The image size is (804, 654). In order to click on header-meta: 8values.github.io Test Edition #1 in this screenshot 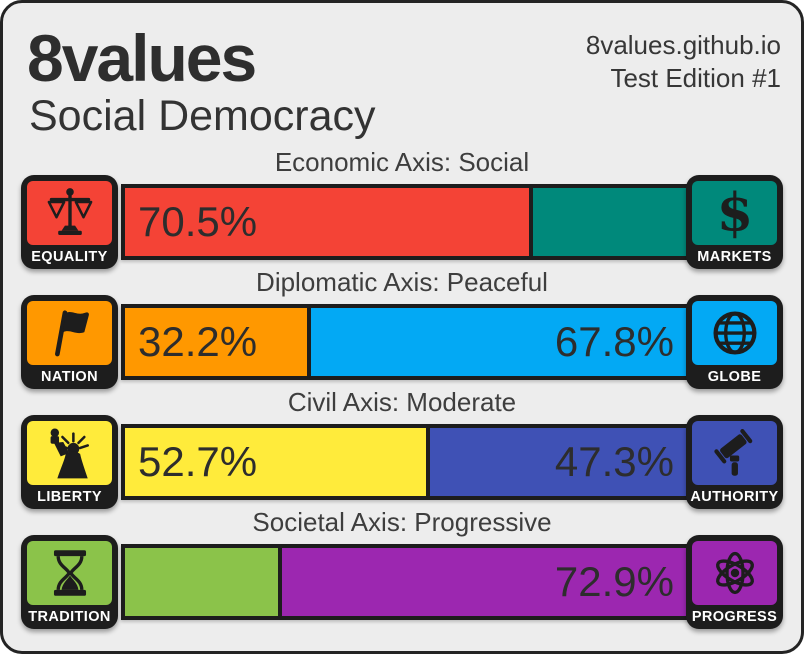, I will do `click(683, 84)`.